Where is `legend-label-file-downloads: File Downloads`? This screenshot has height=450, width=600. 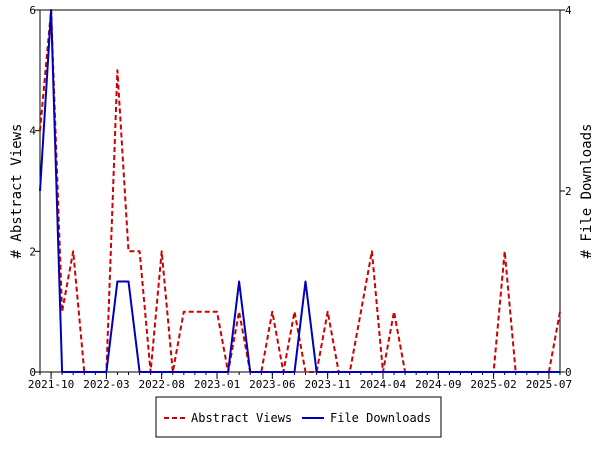
legend-label-file-downloads: File Downloads is located at coordinates (380, 418).